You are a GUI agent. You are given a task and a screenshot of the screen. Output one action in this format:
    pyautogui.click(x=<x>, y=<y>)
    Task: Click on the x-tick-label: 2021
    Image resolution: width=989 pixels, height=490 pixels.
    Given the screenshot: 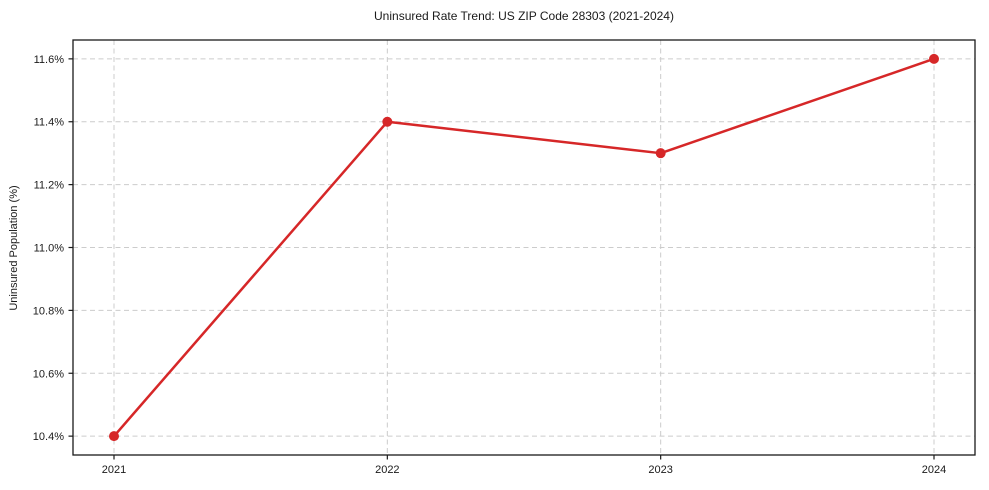 What is the action you would take?
    pyautogui.click(x=114, y=470)
    